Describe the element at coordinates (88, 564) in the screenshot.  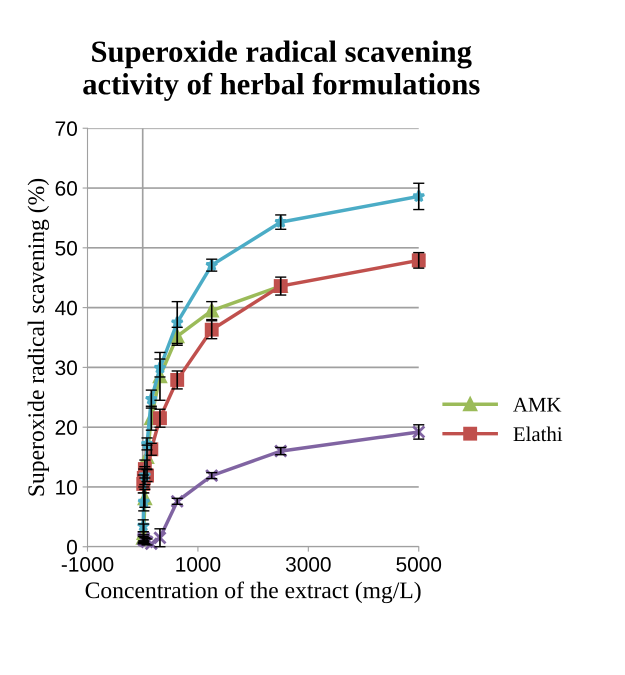
I see `x-tick-label: -1000` at that location.